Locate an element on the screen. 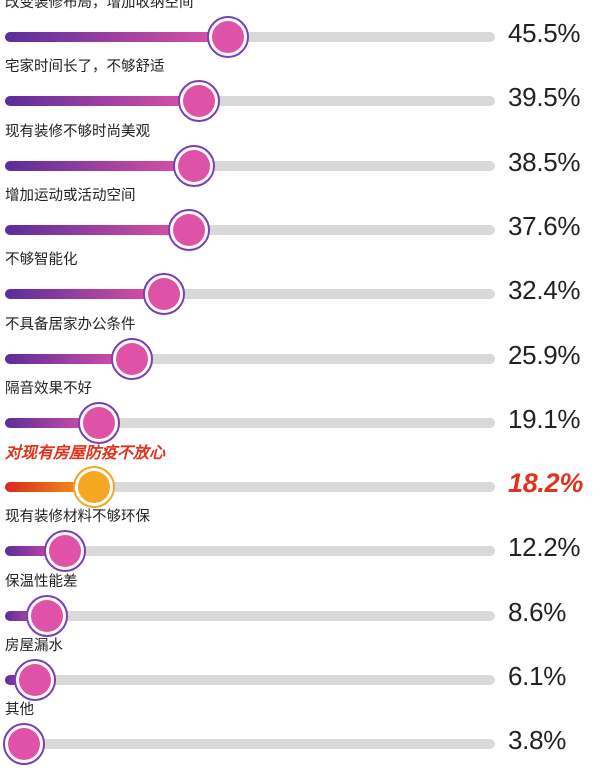  value-label: 38.5% is located at coordinates (544, 161).